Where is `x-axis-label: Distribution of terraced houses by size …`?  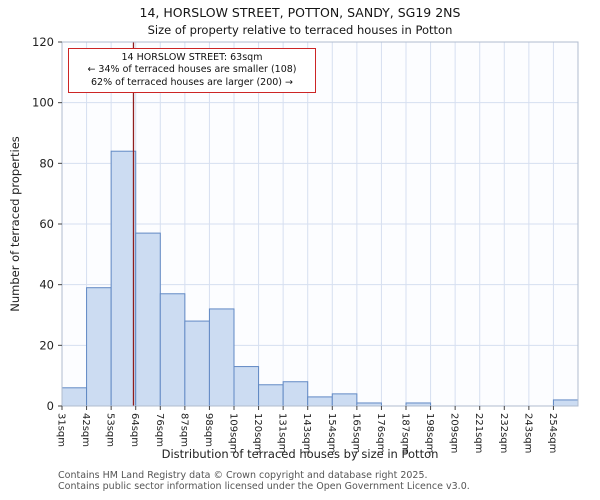 x-axis-label: Distribution of terraced houses by size … is located at coordinates (300, 454).